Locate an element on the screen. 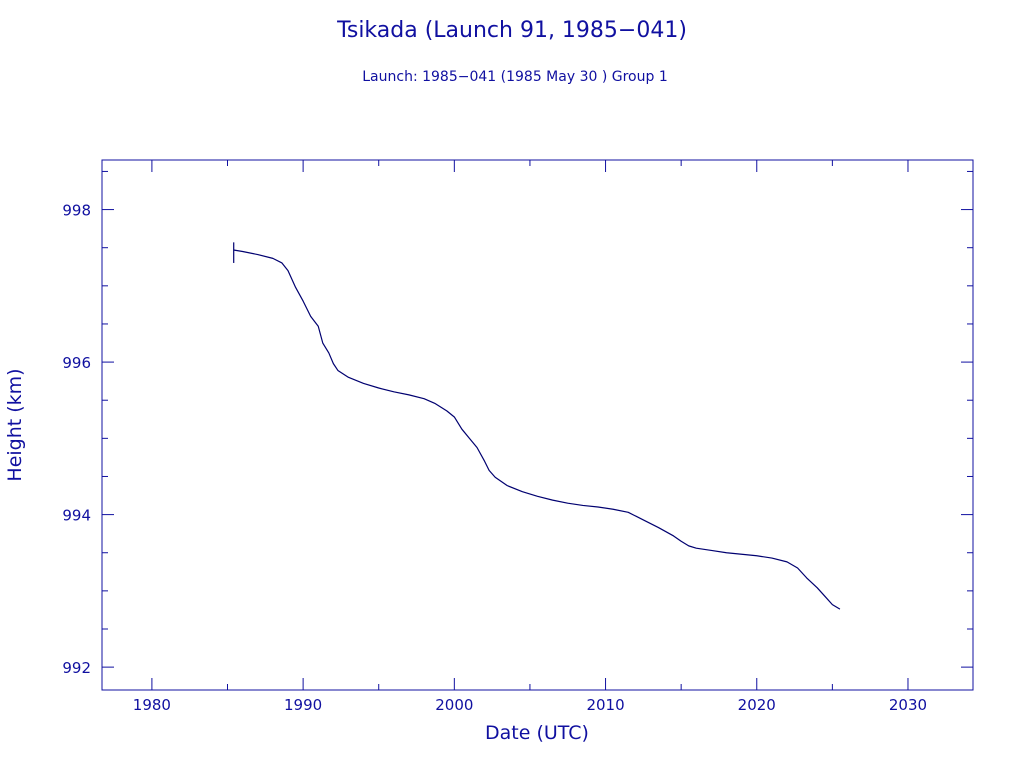  x-tick-label: 1990 is located at coordinates (303, 705).